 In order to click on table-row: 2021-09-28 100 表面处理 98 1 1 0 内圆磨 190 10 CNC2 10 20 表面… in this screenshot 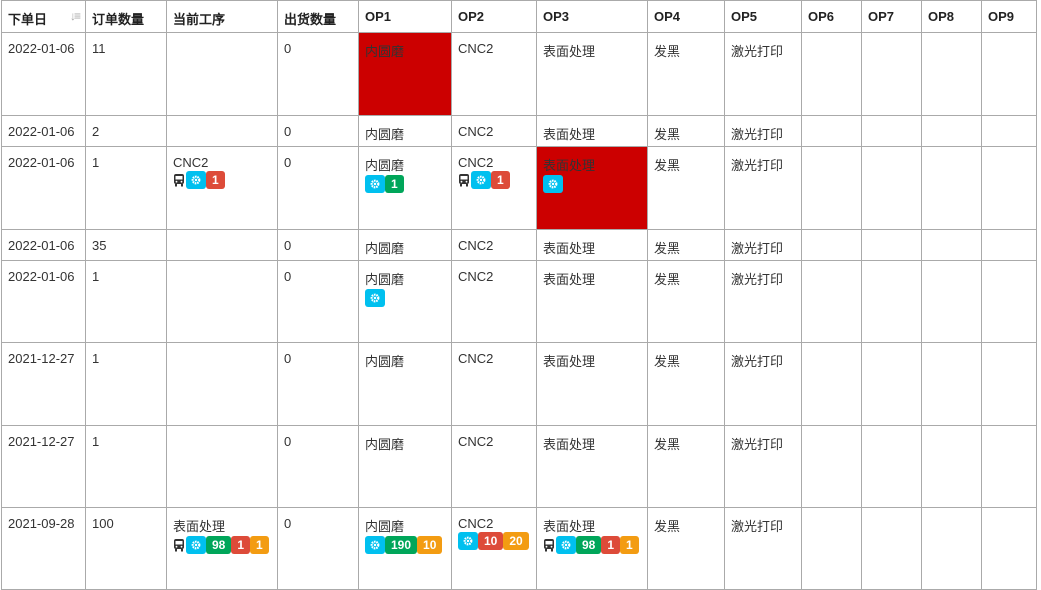, I will do `click(519, 548)`.